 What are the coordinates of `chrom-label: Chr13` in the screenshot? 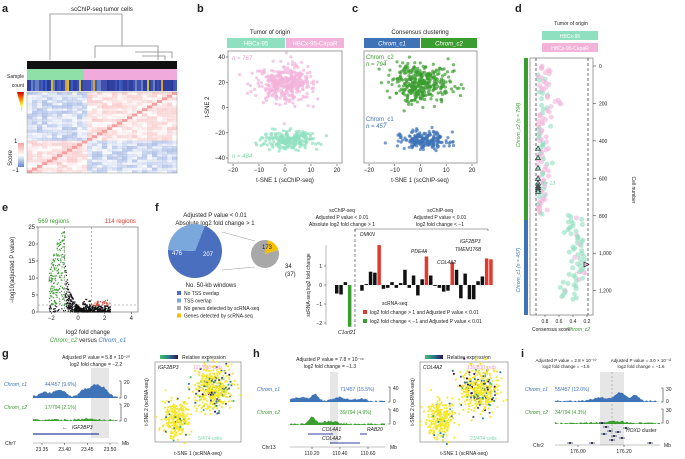 It's located at (269, 448).